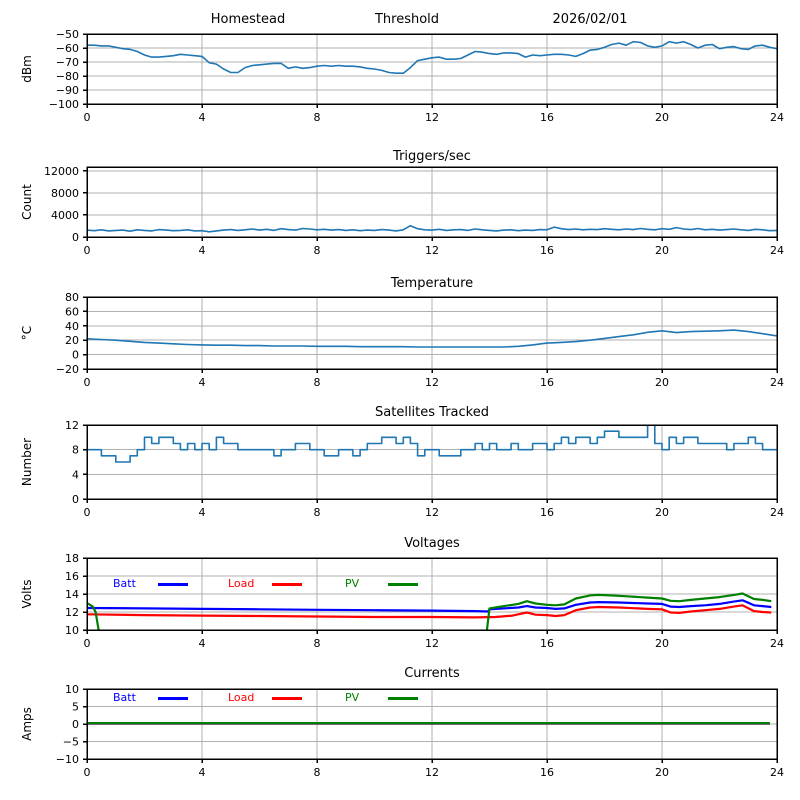 The height and width of the screenshot is (800, 800). Describe the element at coordinates (72, 594) in the screenshot. I see `y-tick-label: 14` at that location.